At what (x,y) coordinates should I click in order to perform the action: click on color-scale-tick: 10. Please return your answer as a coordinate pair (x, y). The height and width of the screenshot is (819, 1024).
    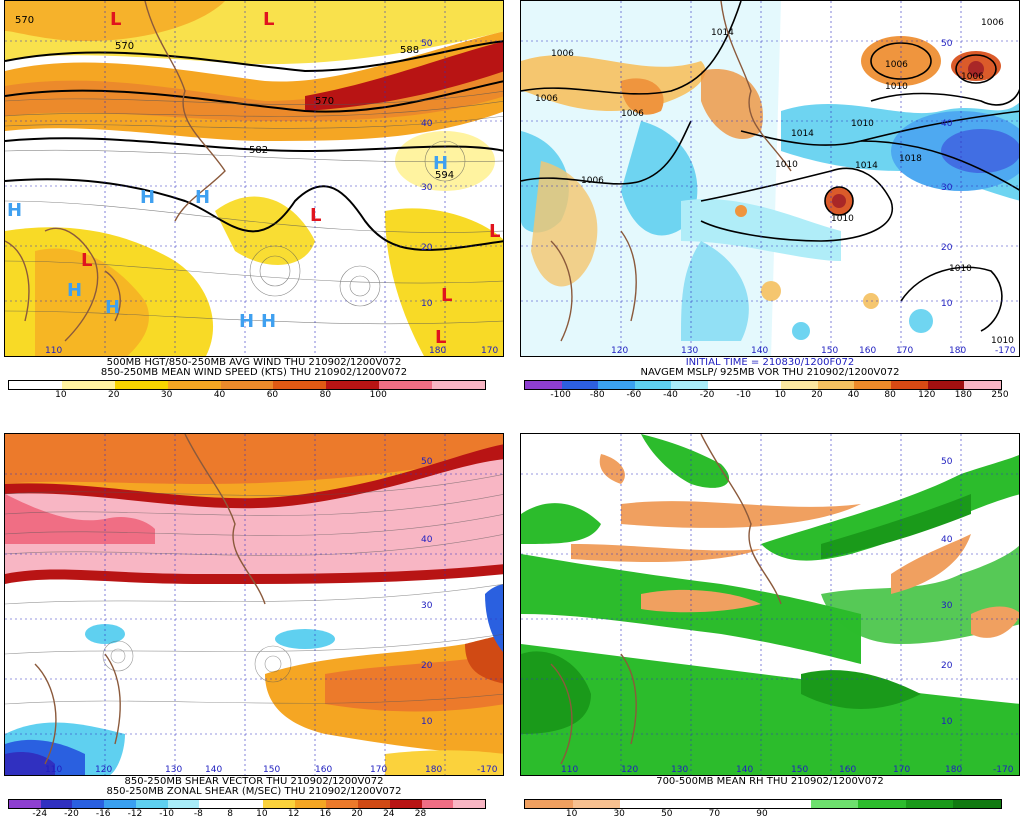
    Looking at the image, I should click on (61, 395).